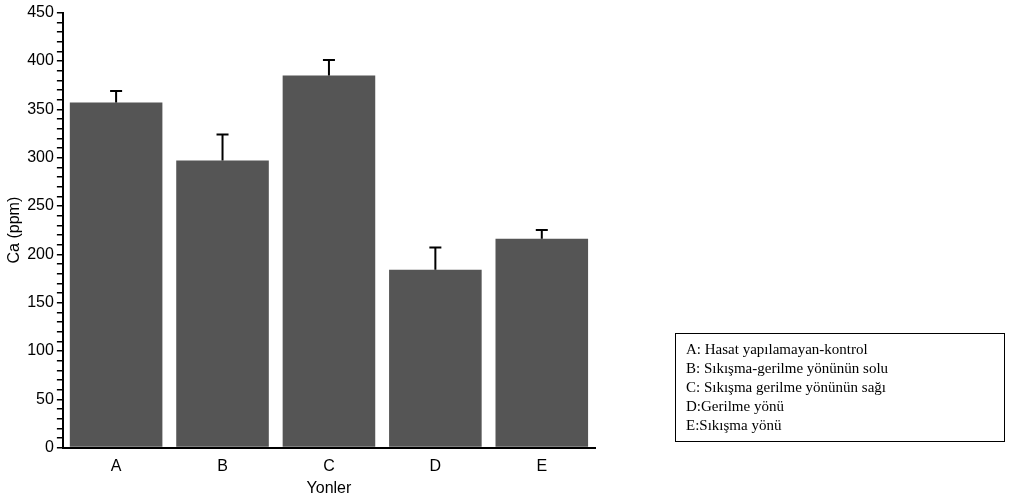 Image resolution: width=1016 pixels, height=498 pixels. I want to click on y-tick-label: 50, so click(45, 398).